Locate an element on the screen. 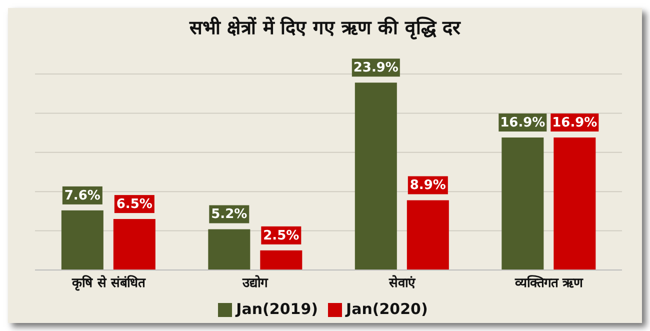 This screenshot has height=331, width=650. chart-title: सभी क्षेत्रों में दिए गए ऋण की वृद्धि दर is located at coordinates (325, 29).